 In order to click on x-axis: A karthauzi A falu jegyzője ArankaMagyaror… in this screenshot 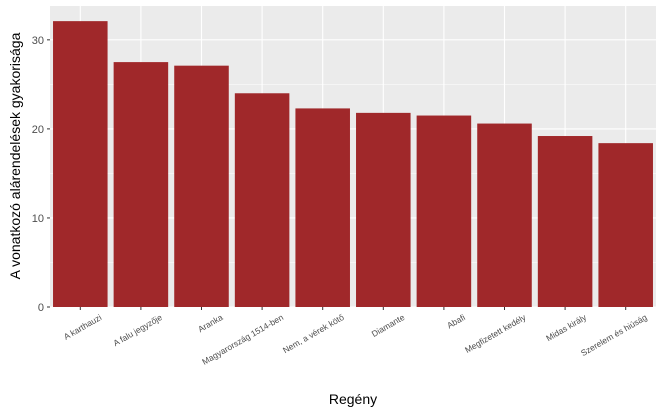, I will do `click(355, 337)`.